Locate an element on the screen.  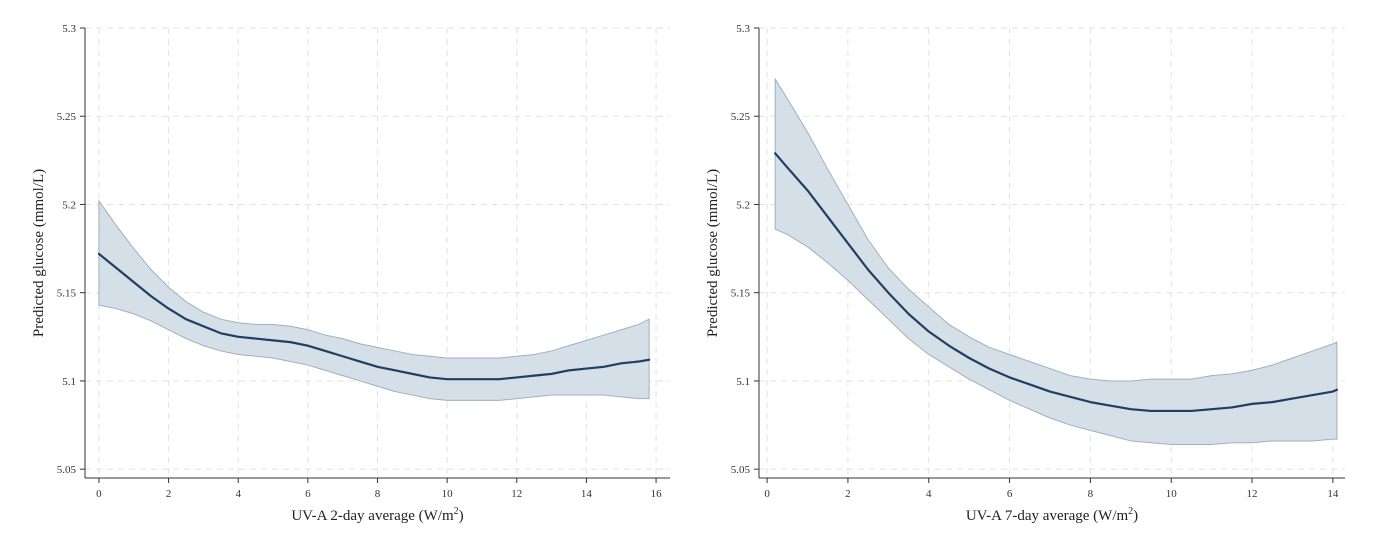
x-axis-title: UV-A 7-day average (W/m2) is located at coordinates (1052, 515).